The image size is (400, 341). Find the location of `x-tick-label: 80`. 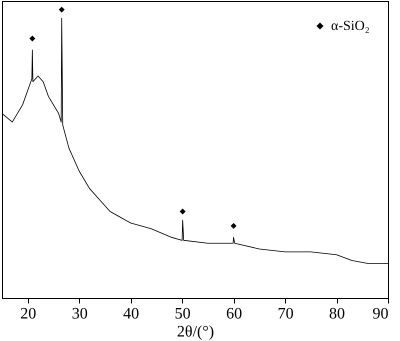

x-tick-label: 80 is located at coordinates (337, 314).